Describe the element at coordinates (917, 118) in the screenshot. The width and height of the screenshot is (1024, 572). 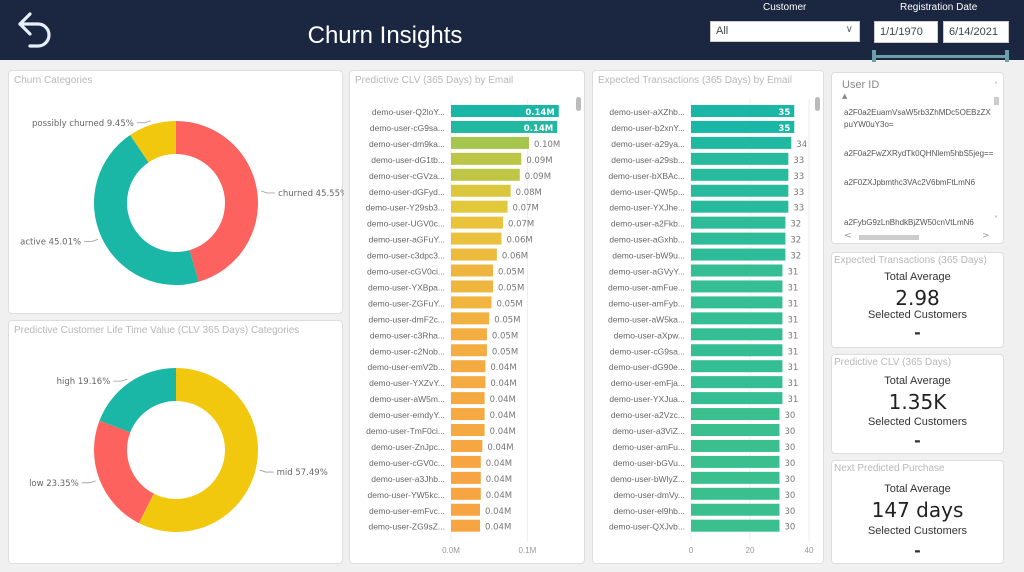
I see `user-id-item: a2F0a2EuamVsaW5rb3ZhMDc5OEBzZXpuYW0uY3o=` at that location.